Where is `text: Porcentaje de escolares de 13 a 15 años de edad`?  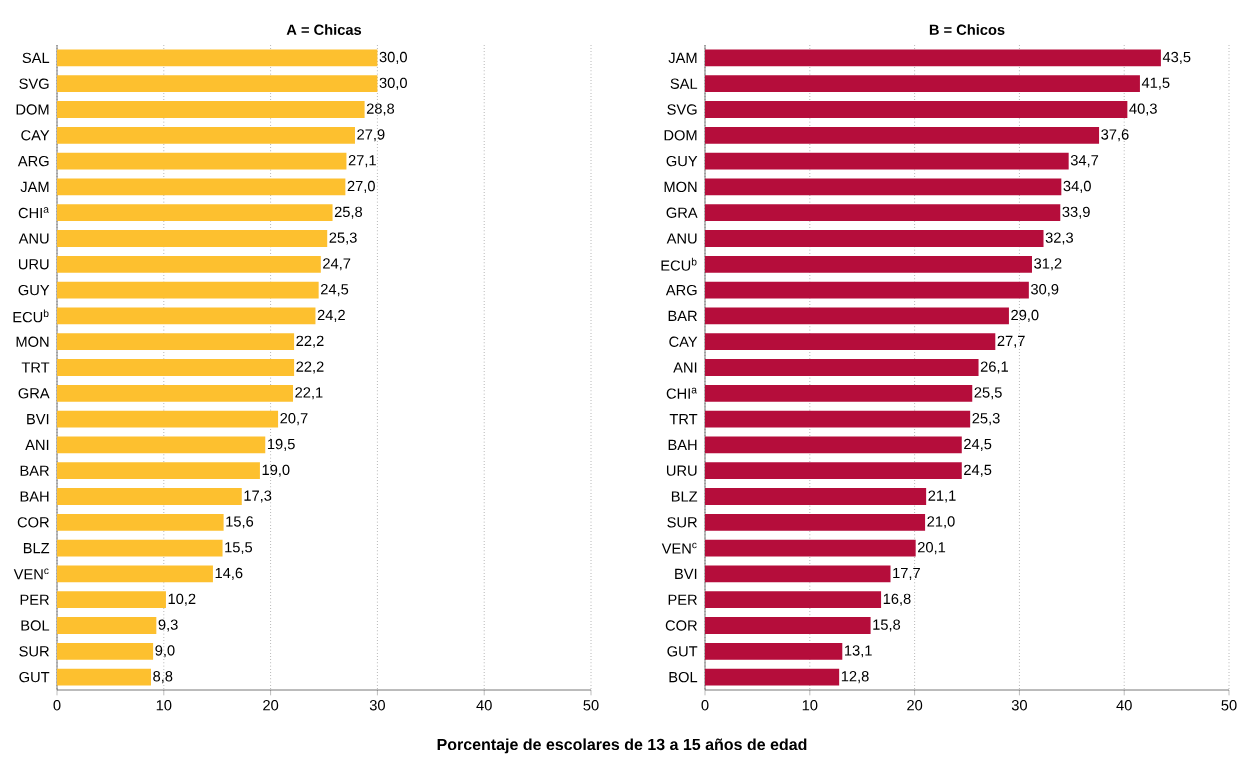 text: Porcentaje de escolares de 13 a 15 años de edad is located at coordinates (622, 746).